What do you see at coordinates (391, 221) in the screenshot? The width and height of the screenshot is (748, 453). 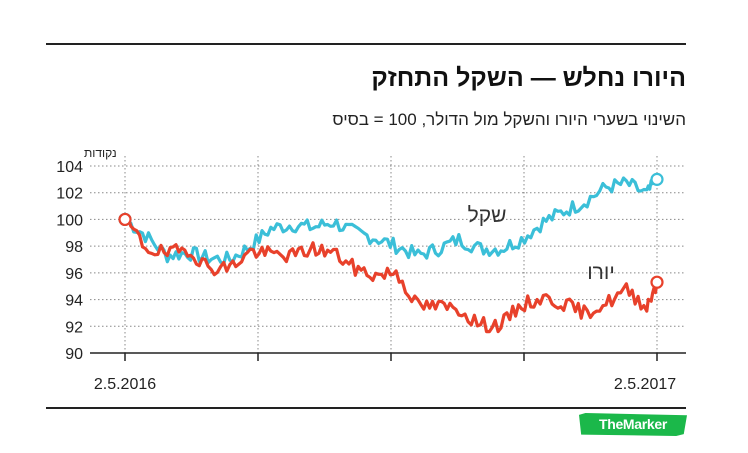 I see `series-line-shekel` at bounding box center [391, 221].